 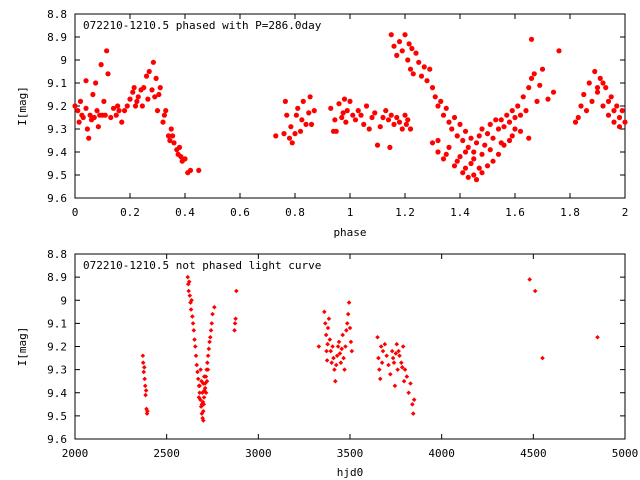 What do you see at coordinates (57, 14) in the screenshot?
I see `y-tick-label: 8.8` at bounding box center [57, 14].